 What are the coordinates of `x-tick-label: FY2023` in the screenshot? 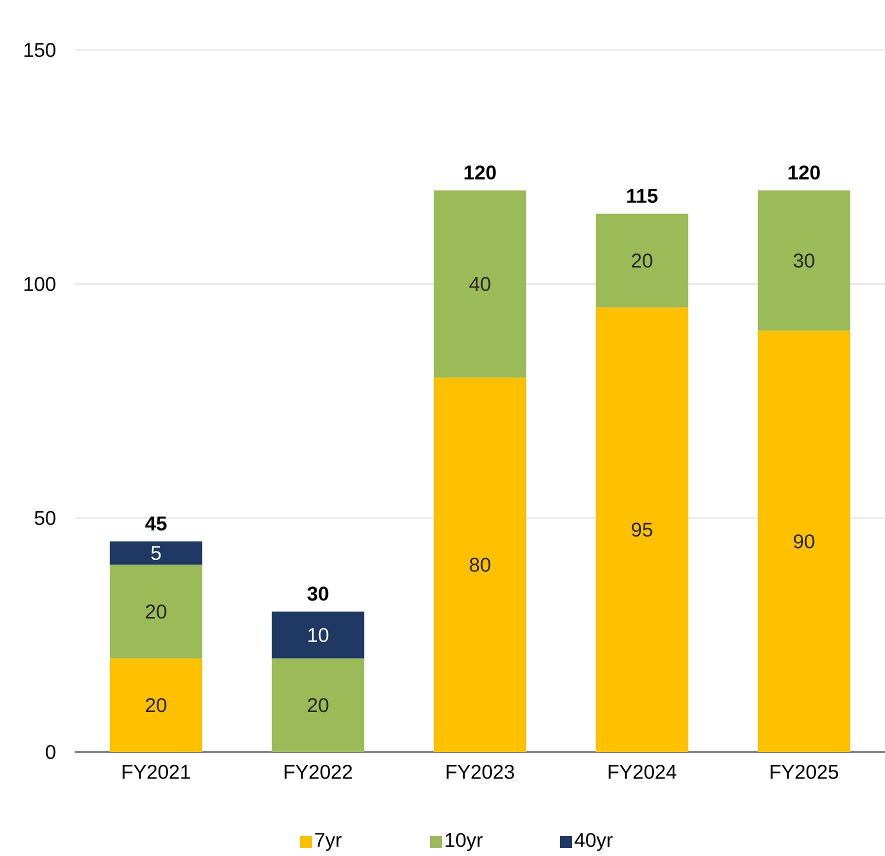 It's located at (480, 771).